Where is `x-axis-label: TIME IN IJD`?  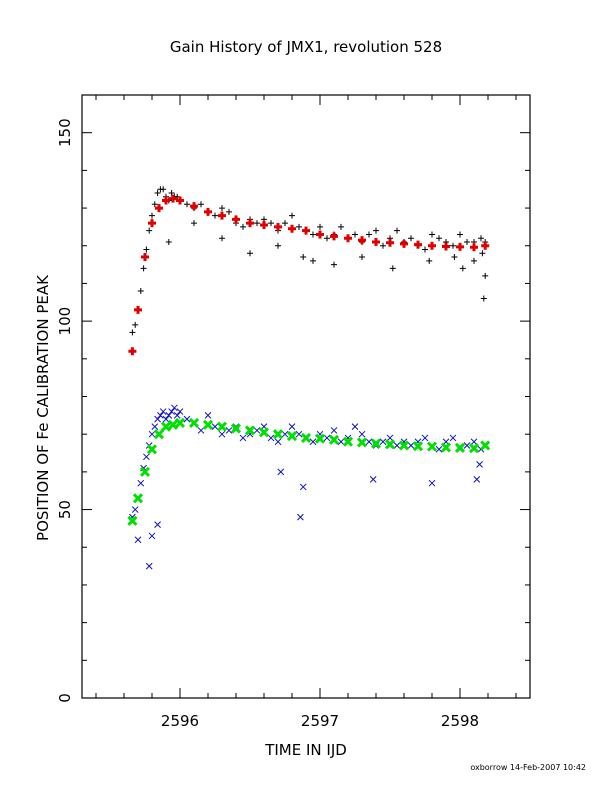
x-axis-label: TIME IN IJD is located at coordinates (305, 750).